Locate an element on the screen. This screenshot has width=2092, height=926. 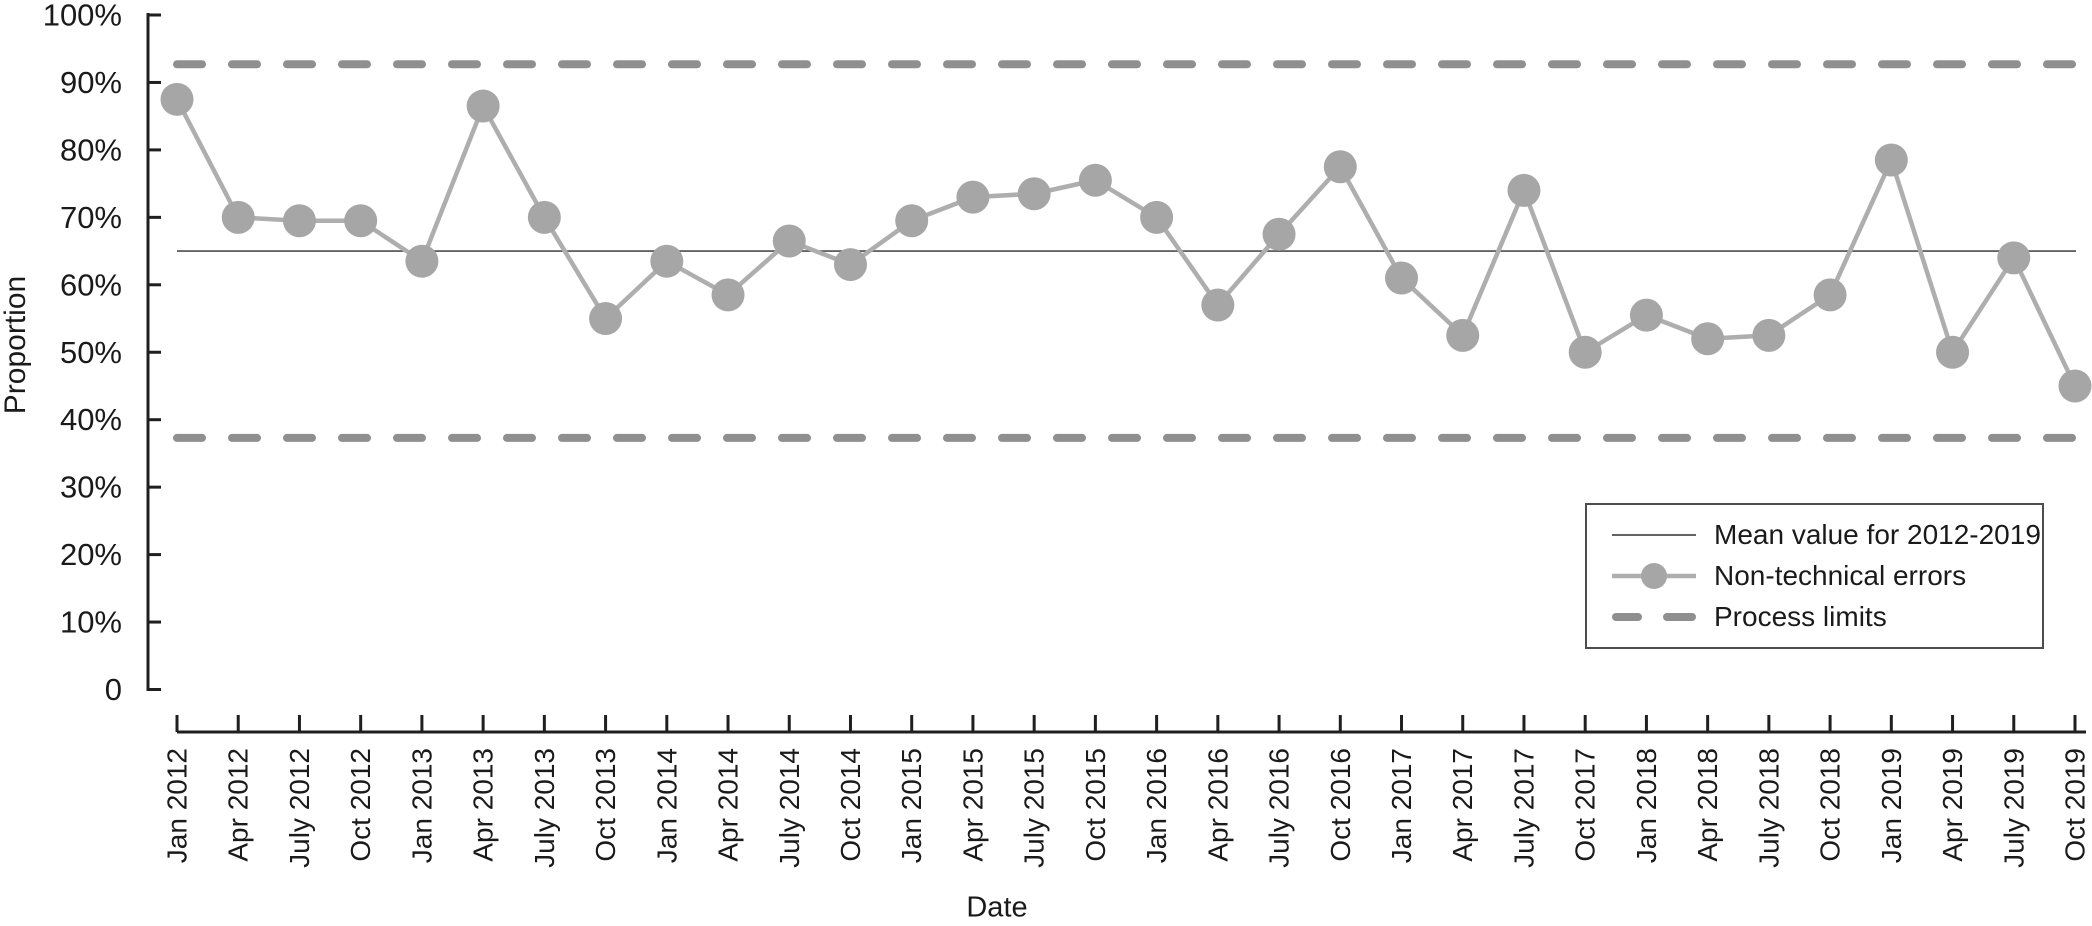
x-tick-label: Oct 2015 is located at coordinates (1095, 805).